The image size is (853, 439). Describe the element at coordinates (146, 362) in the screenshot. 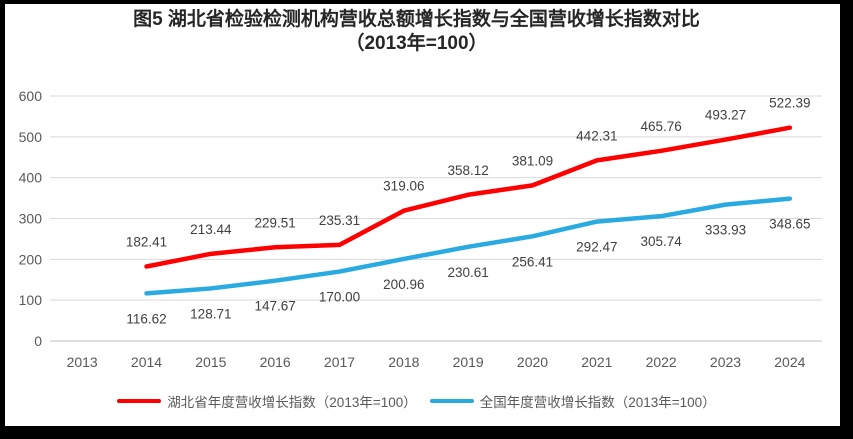

I see `x-tick-label: 2014` at that location.